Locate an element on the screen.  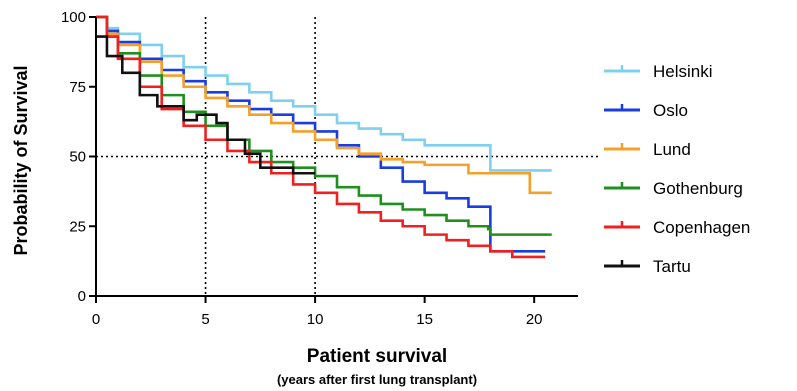
x-tick-label: 0 is located at coordinates (96, 319).